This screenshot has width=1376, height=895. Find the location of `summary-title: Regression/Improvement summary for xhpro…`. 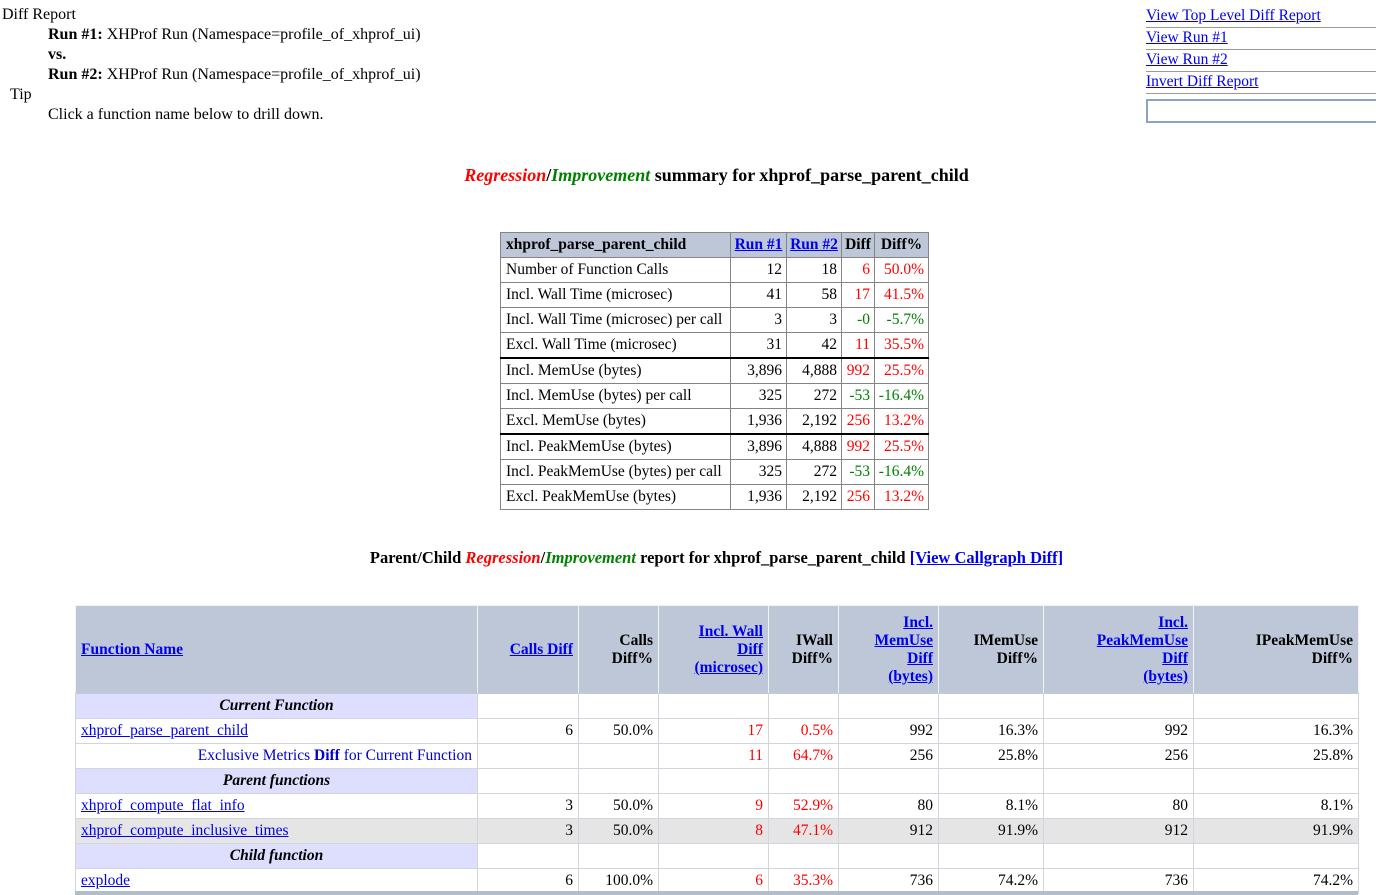

summary-title: Regression/Improvement summary for xhpro… is located at coordinates (716, 175).